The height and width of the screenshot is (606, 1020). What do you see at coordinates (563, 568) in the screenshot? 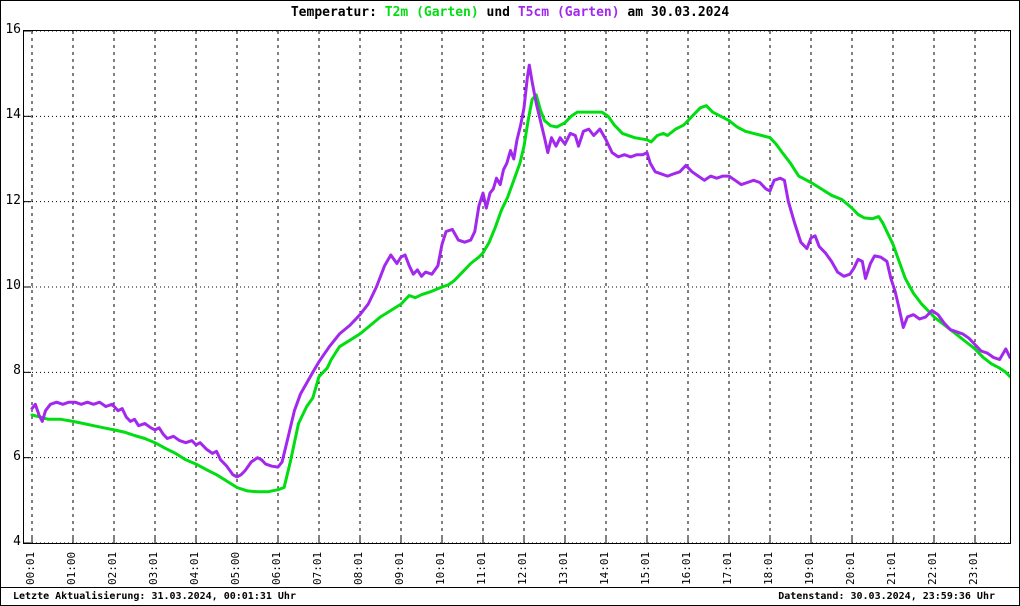
I see `x-tick-label: 13:01` at bounding box center [563, 568].